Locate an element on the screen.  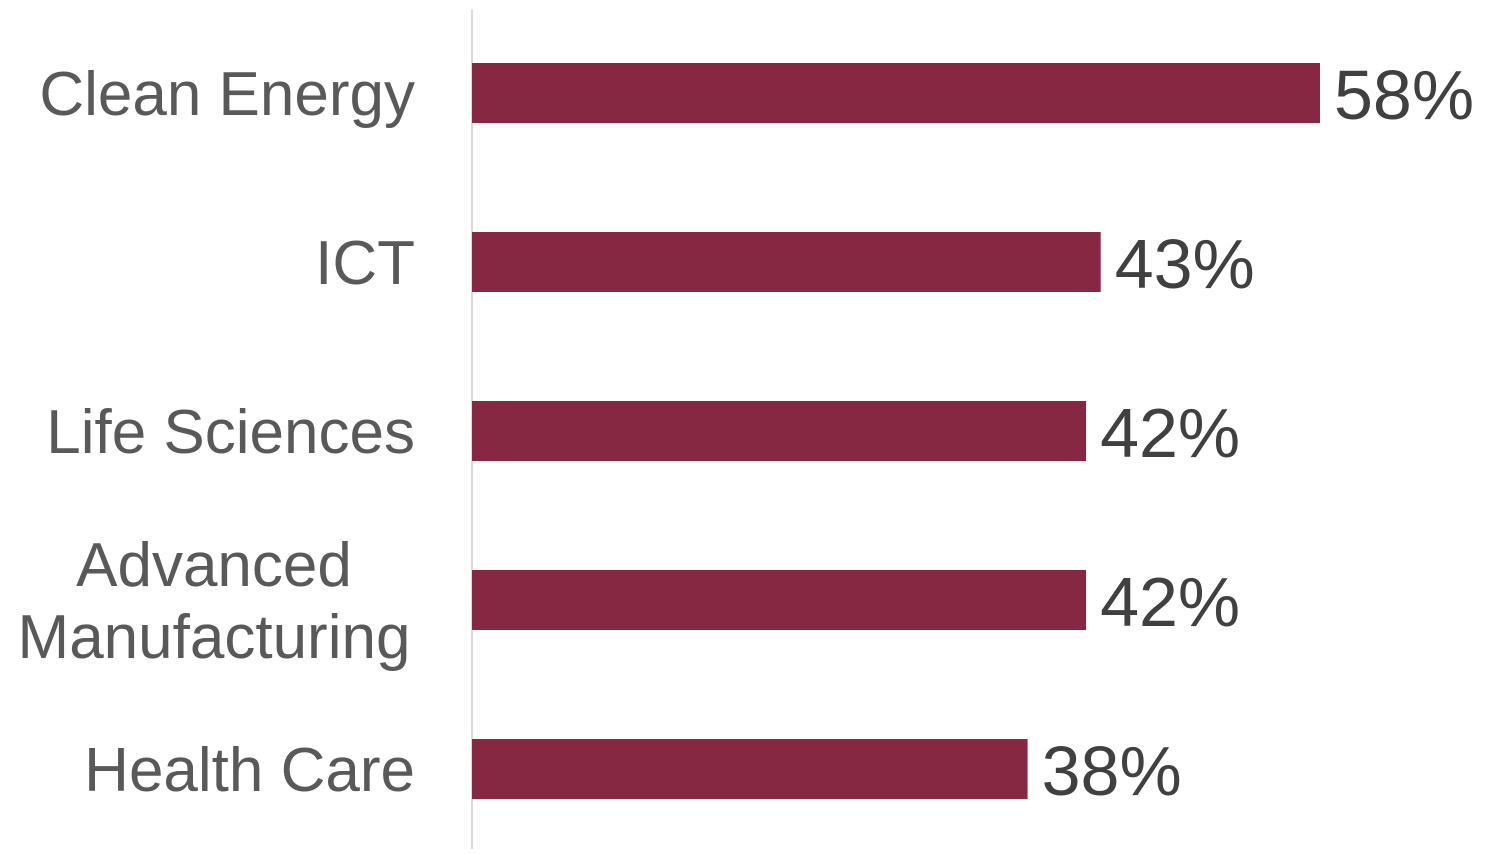
category-label-line: Manufacturing is located at coordinates (214, 637).